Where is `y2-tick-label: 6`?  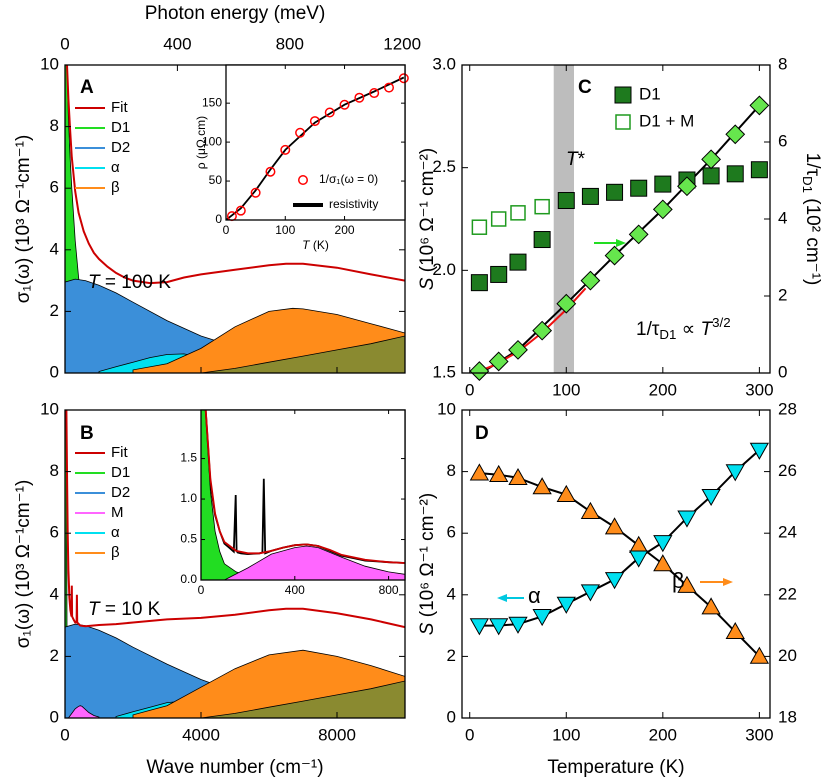
y2-tick-label: 6 is located at coordinates (782, 140).